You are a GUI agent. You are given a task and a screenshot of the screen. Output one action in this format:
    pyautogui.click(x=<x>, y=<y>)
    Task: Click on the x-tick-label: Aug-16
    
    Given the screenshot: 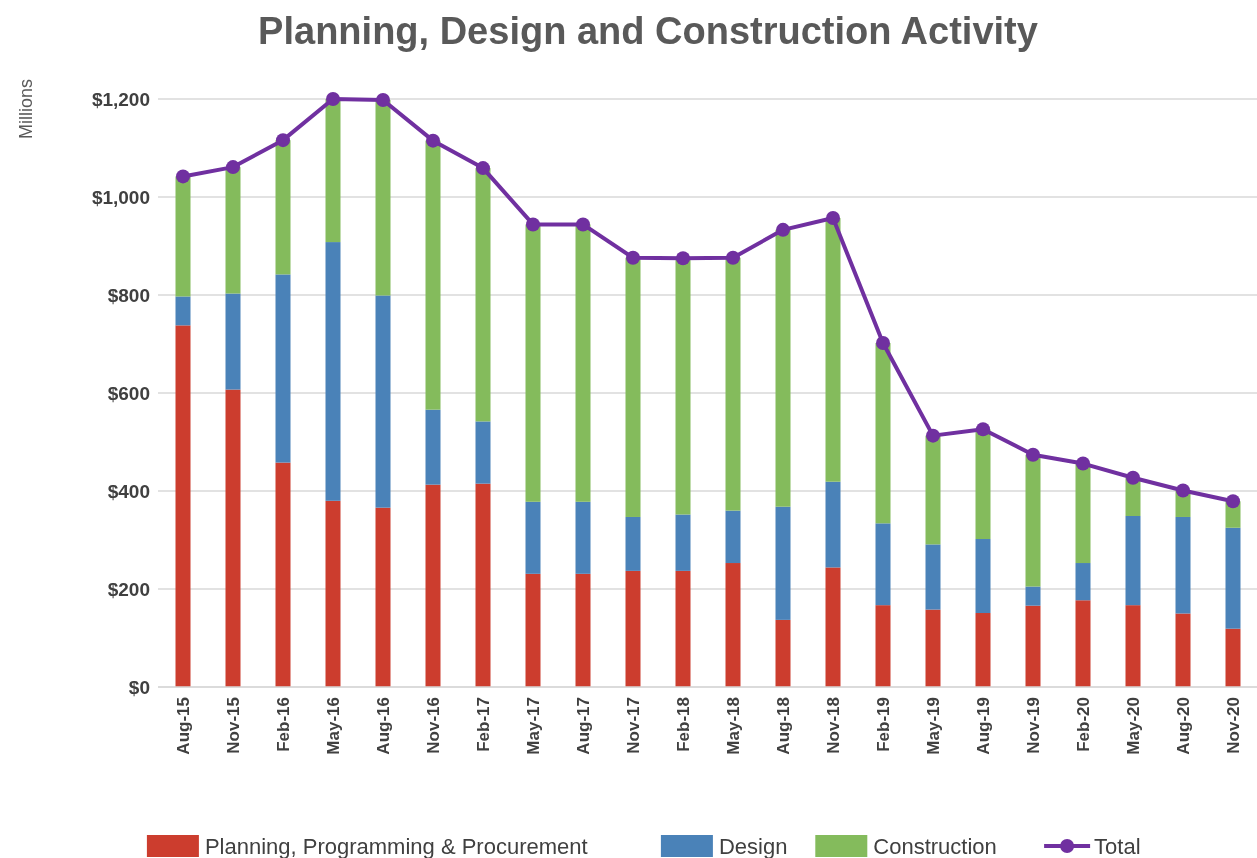 What is the action you would take?
    pyautogui.click(x=383, y=726)
    